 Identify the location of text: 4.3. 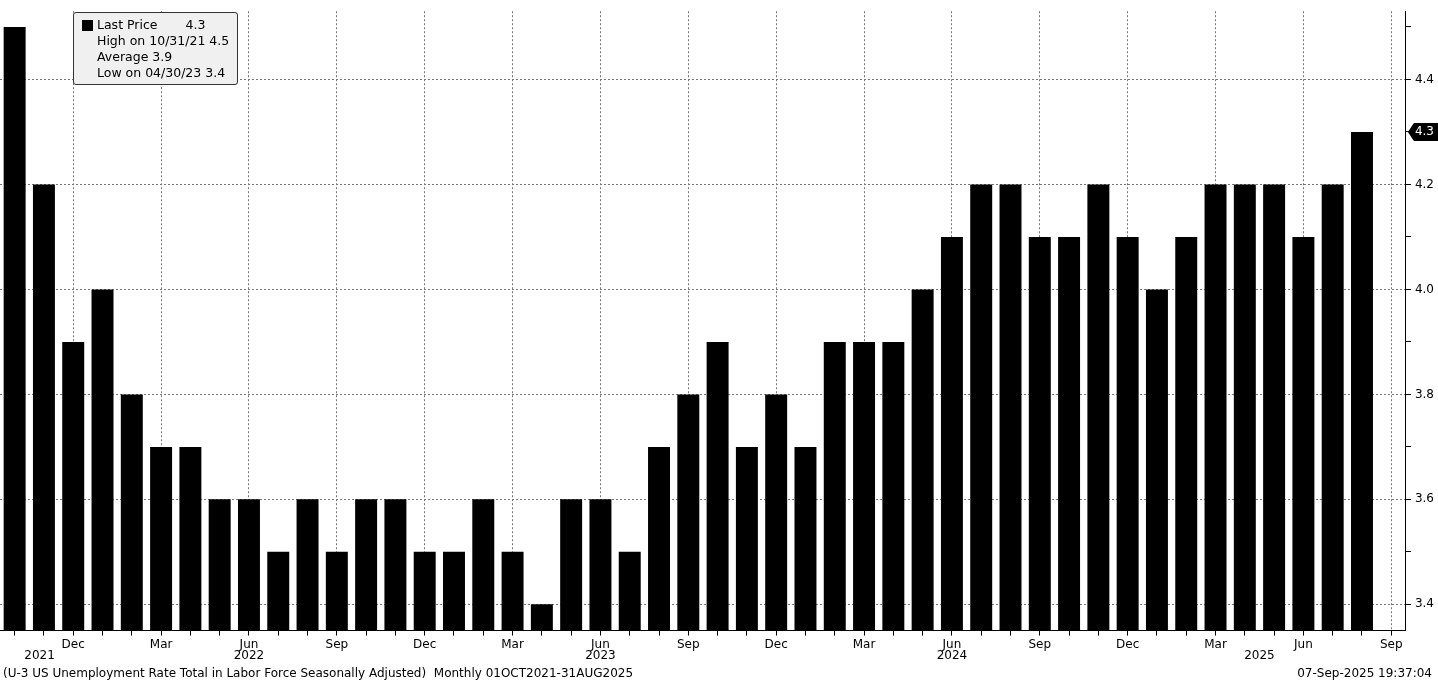
(1424, 131).